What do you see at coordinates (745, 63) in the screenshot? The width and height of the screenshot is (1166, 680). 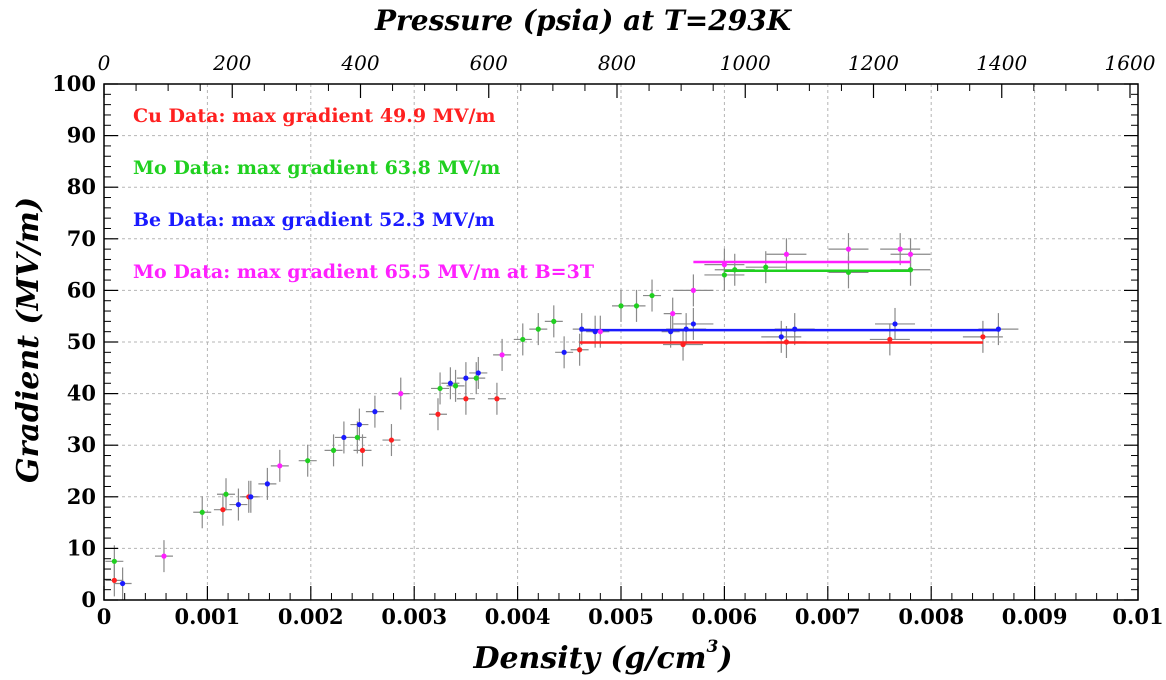 I see `top-tick-label: 1000` at bounding box center [745, 63].